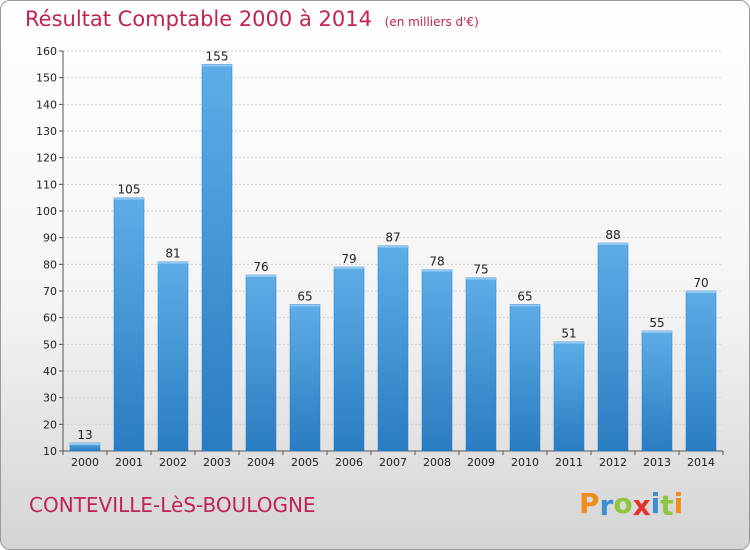  What do you see at coordinates (129, 324) in the screenshot?
I see `bar-2001` at bounding box center [129, 324].